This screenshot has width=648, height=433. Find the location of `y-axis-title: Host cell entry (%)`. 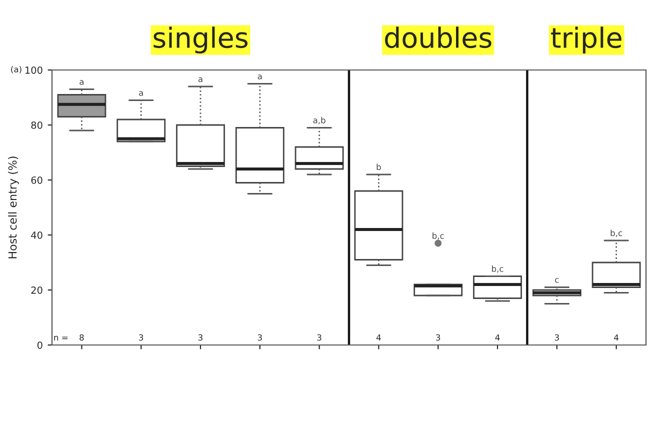

y-axis-title: Host cell entry (%) is located at coordinates (13, 207).